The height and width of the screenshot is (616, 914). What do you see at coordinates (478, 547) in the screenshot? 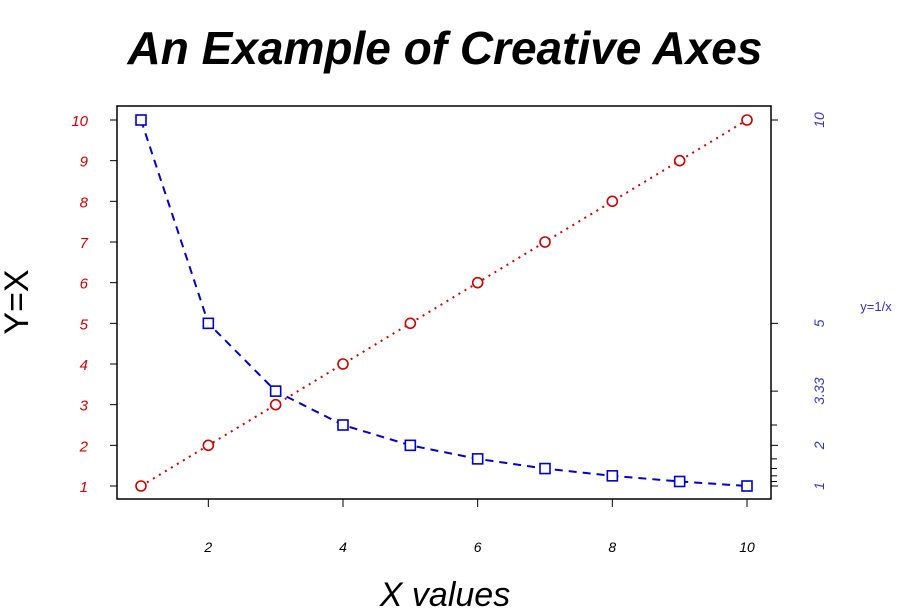
I see `x-tick-label: 6` at bounding box center [478, 547].